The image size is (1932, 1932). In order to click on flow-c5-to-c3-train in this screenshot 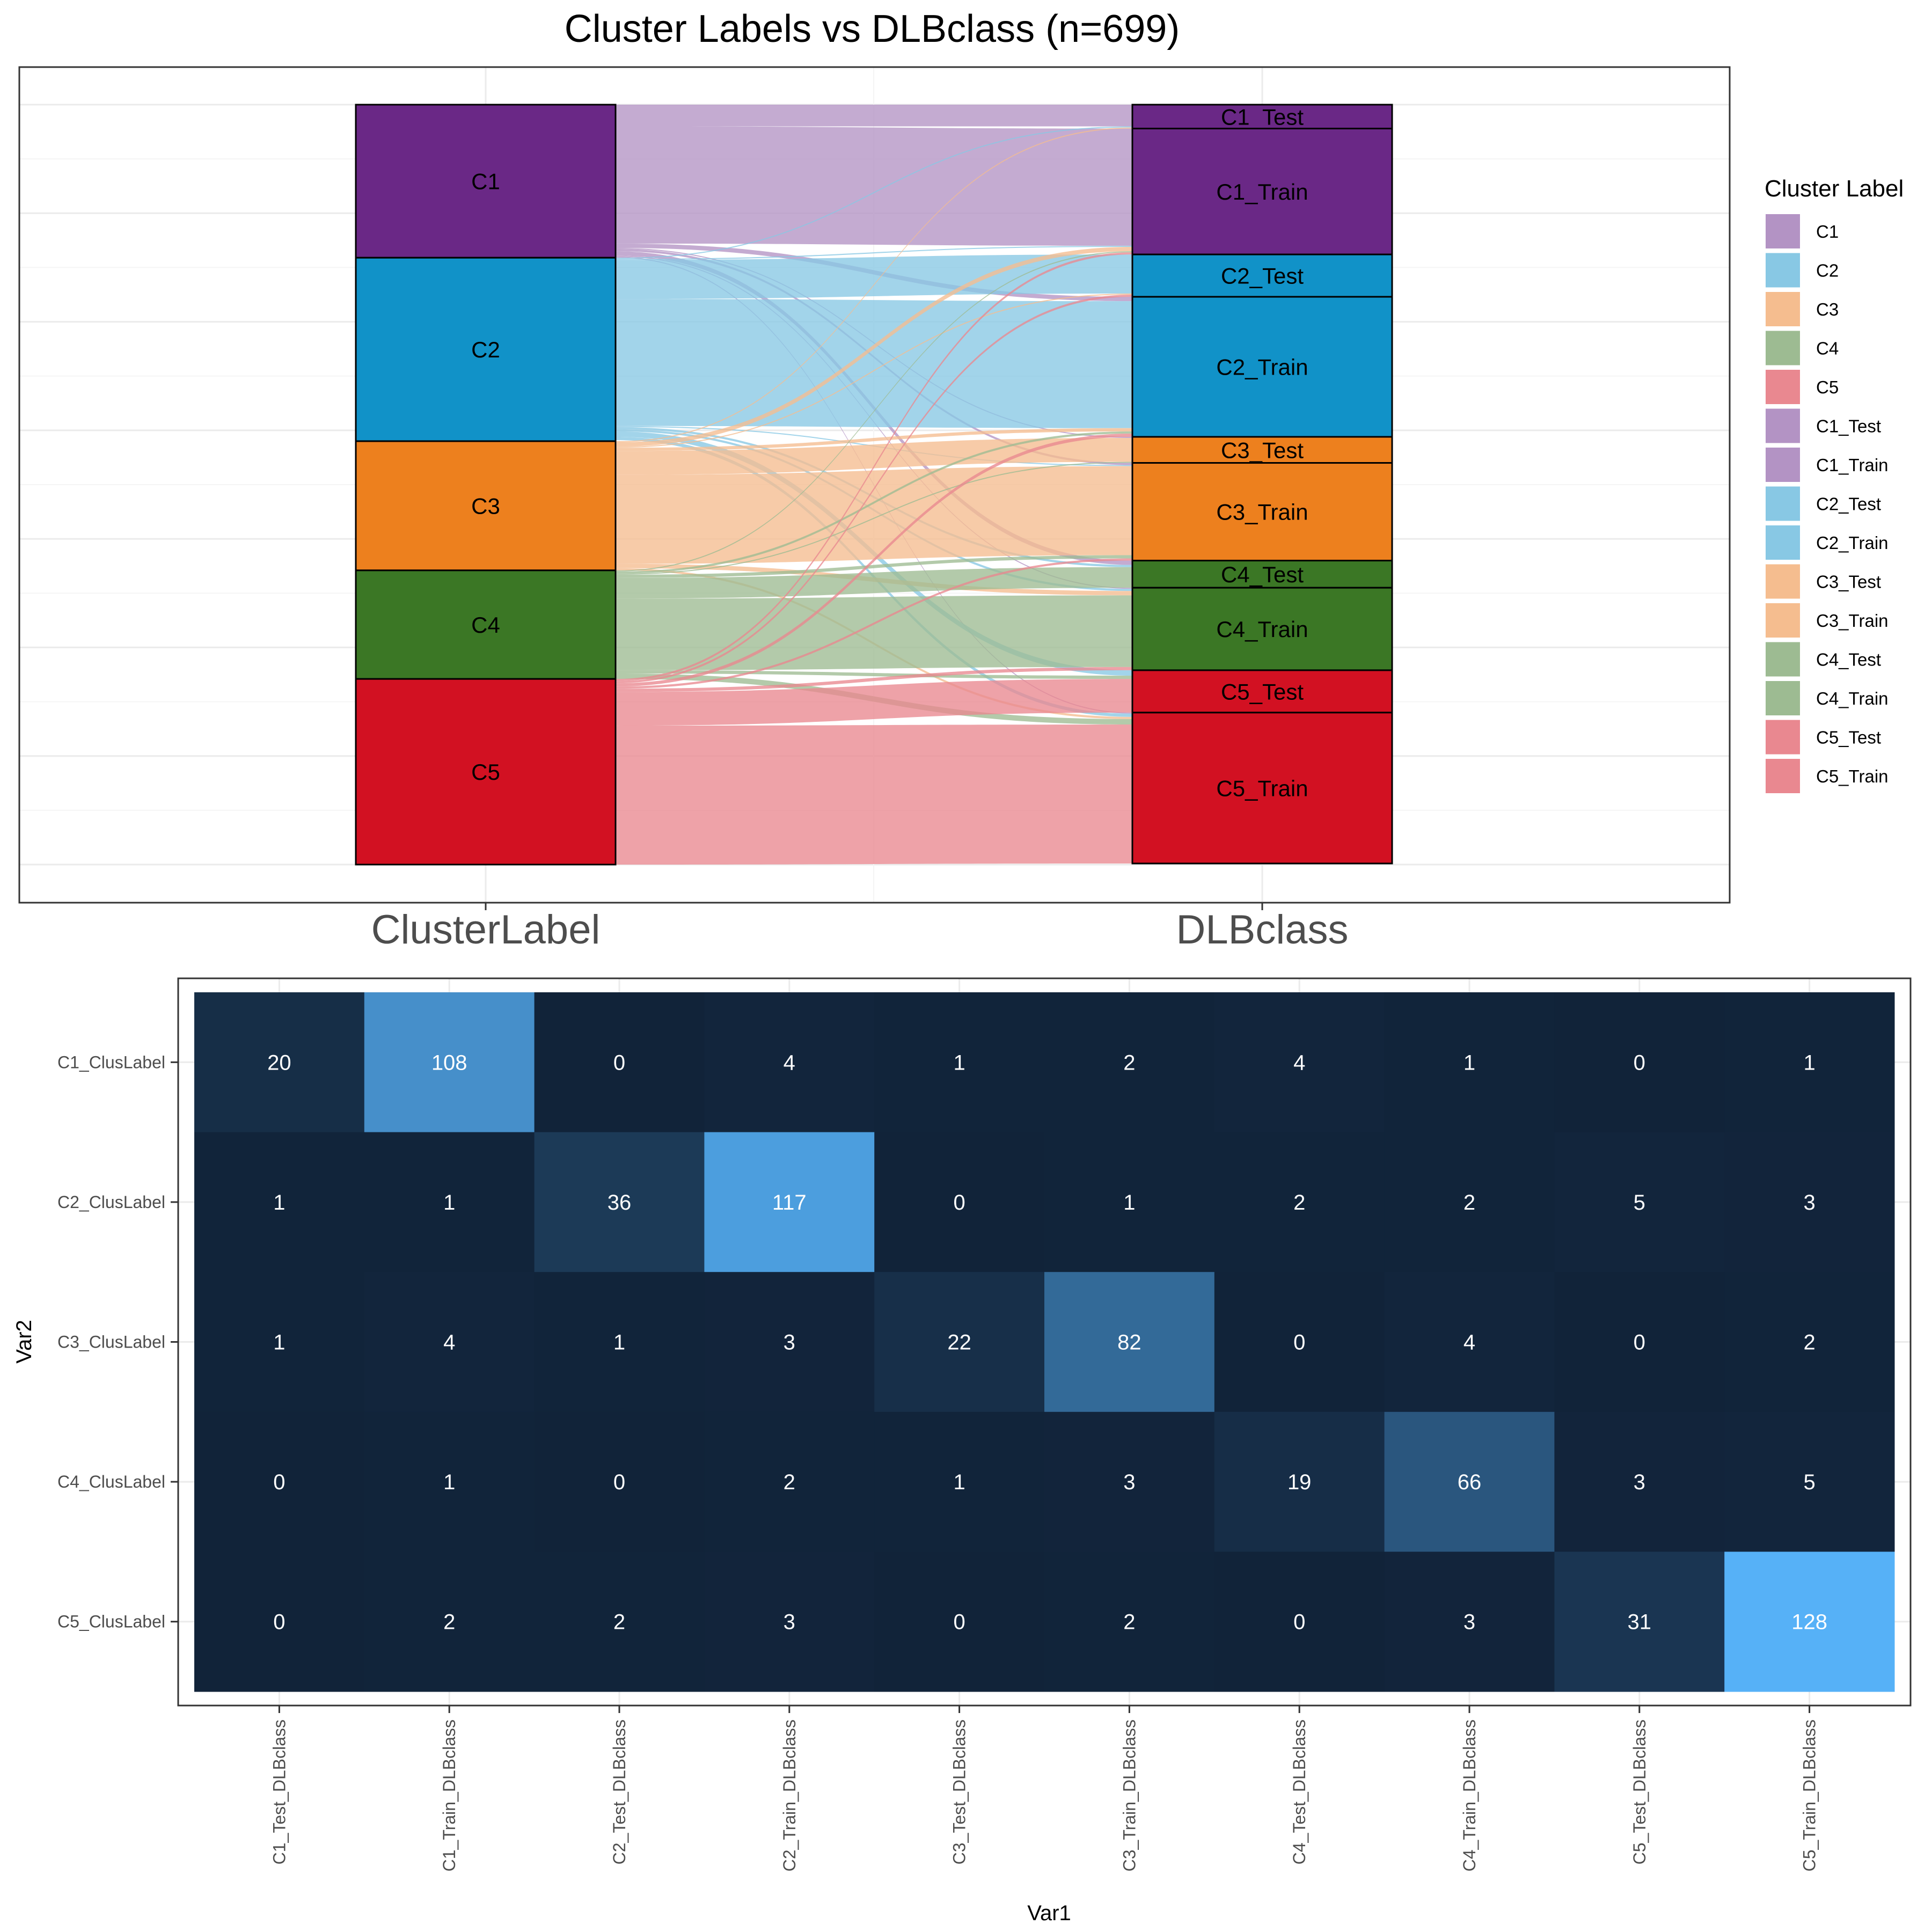, I will do `click(874, 623)`.